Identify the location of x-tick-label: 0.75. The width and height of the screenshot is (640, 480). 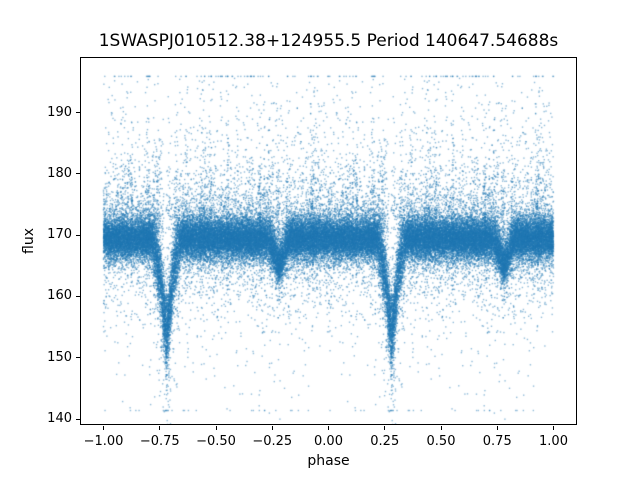
(497, 441).